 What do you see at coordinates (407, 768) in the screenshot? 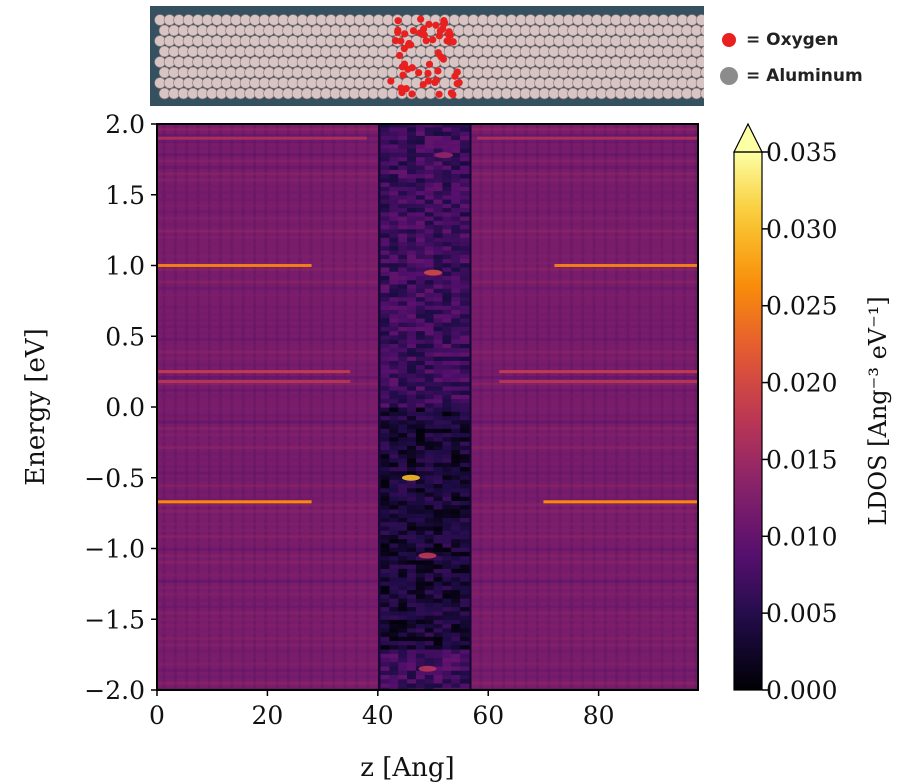
I see `x-axis-label: z [Ang]` at bounding box center [407, 768].